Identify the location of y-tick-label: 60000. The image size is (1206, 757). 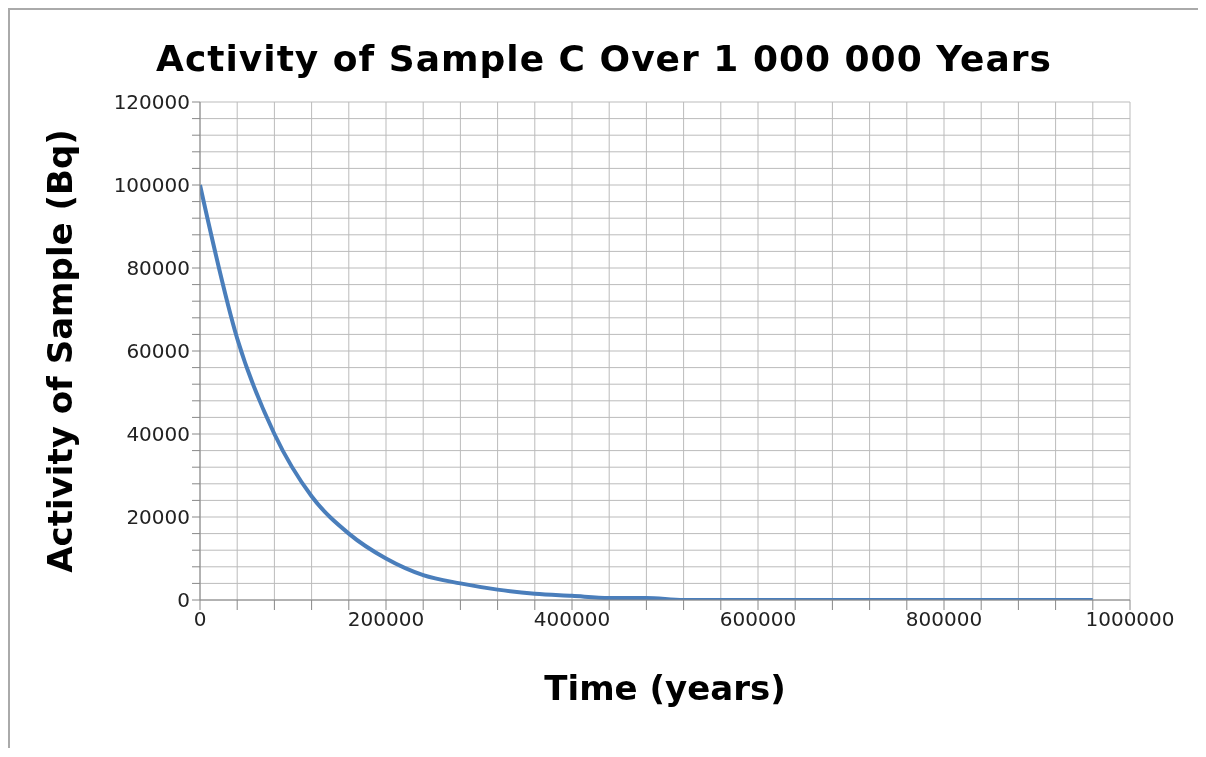
(158, 351).